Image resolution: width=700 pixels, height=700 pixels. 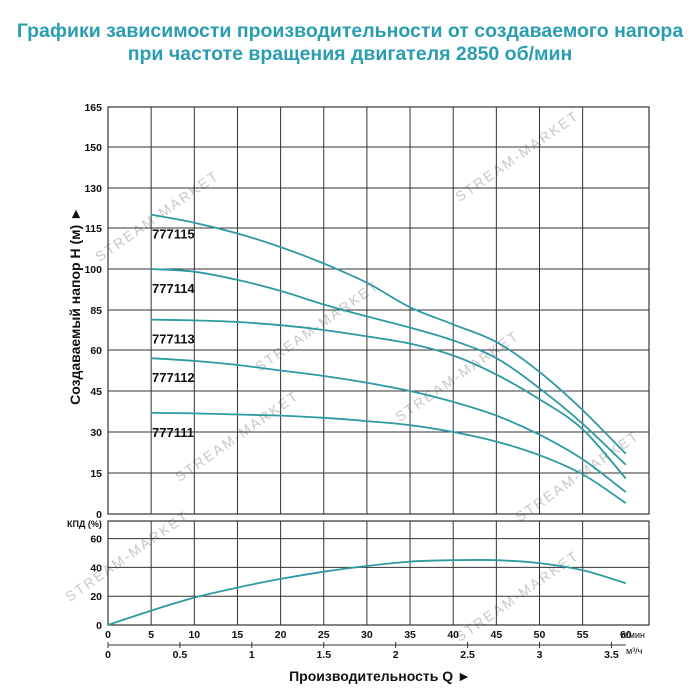 What do you see at coordinates (238, 635) in the screenshot?
I see `x-lpm-tick-label: 15` at bounding box center [238, 635].